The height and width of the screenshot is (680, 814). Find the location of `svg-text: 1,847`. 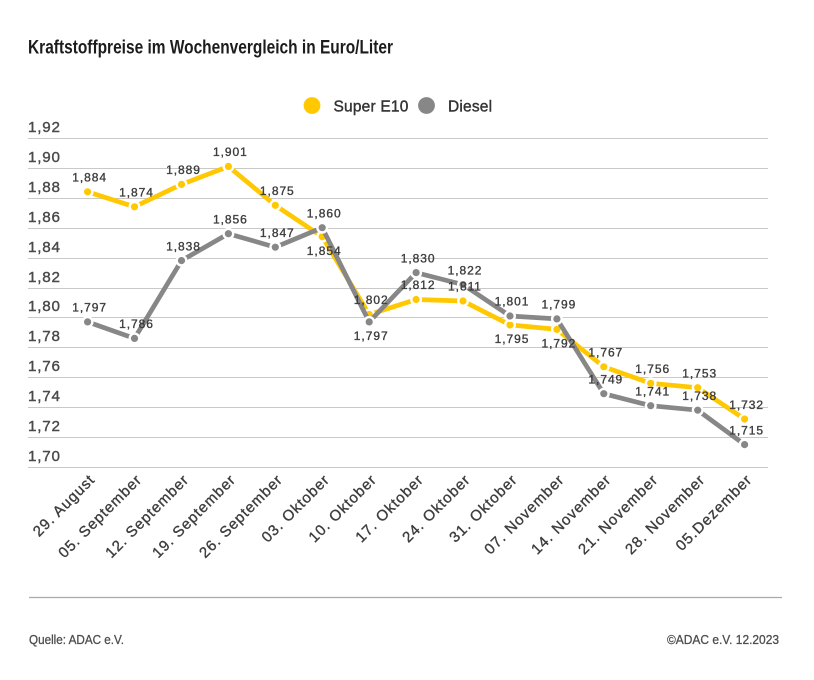

svg-text: 1,847 is located at coordinates (277, 233).